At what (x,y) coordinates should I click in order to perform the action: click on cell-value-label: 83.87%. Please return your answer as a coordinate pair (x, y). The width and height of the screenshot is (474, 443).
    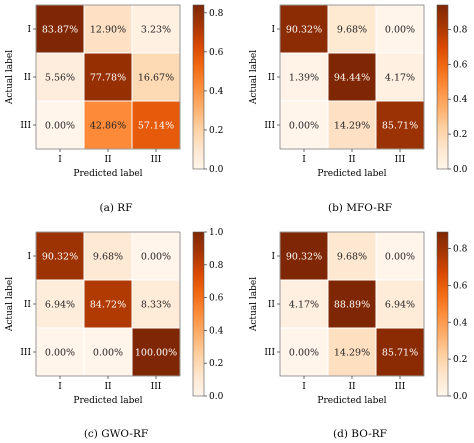
    Looking at the image, I should click on (60, 30).